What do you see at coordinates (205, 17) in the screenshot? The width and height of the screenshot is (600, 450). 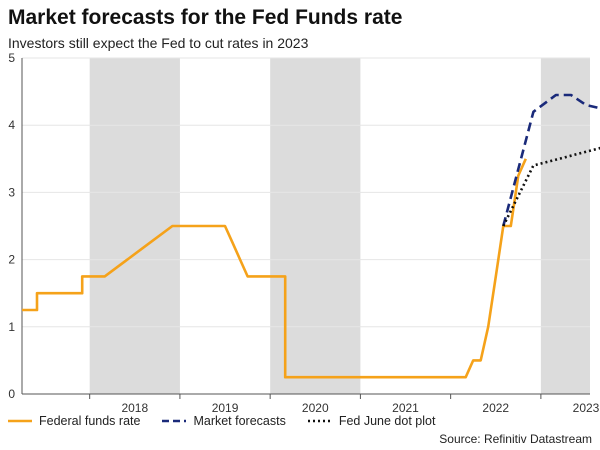 I see `chart-title: Market forecasts for the Fed Funds rate` at bounding box center [205, 17].